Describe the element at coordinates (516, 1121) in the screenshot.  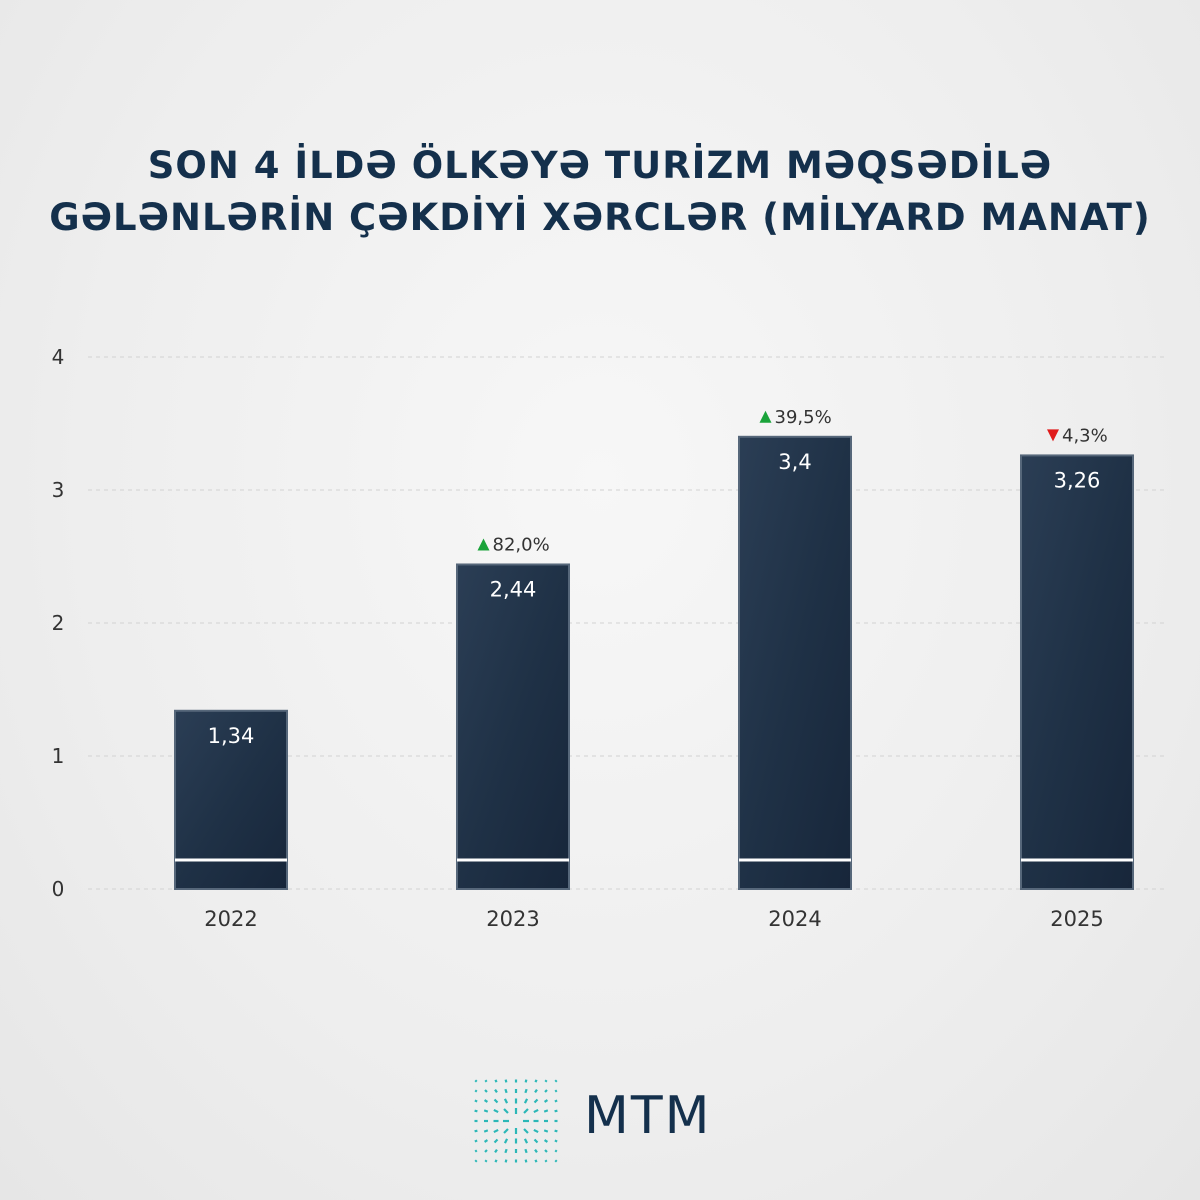
I see `mtm-logo-icon` at that location.